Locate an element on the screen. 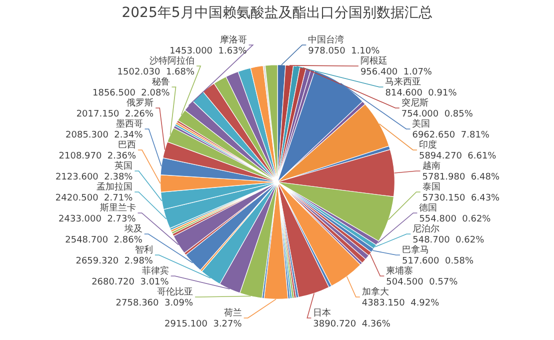  slice-label: 秘鲁 is located at coordinates (161, 82).